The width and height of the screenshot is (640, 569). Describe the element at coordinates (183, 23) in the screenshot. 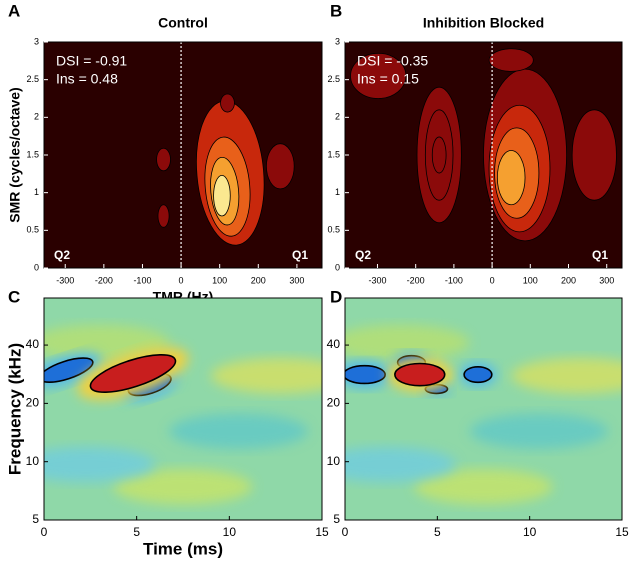

I see `chart-title: Control` at that location.